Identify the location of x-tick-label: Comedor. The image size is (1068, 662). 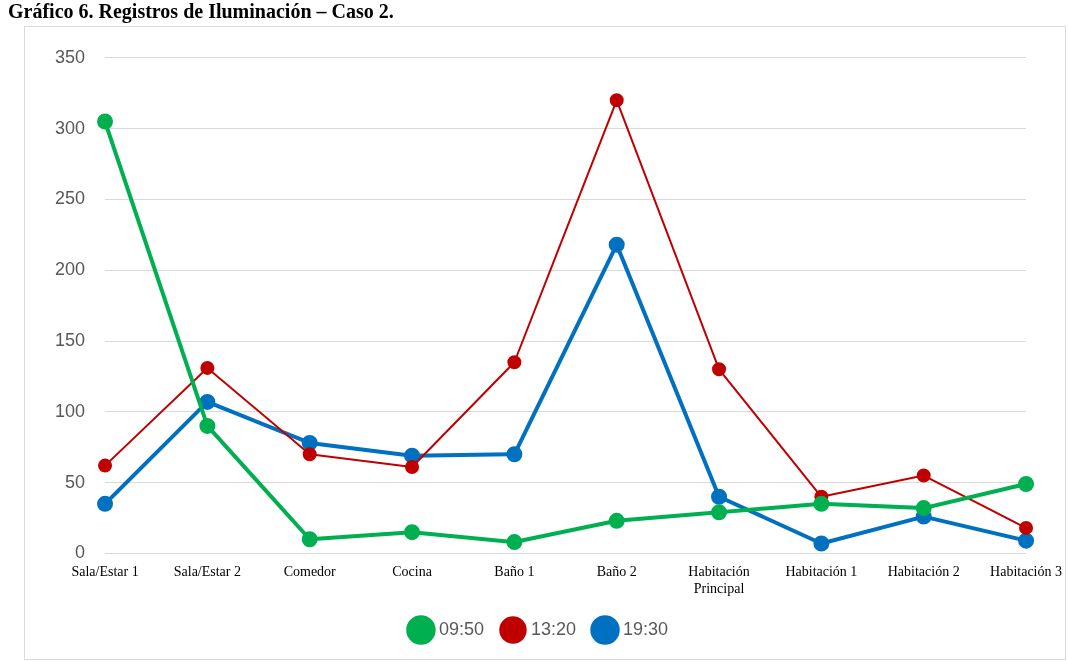
(310, 572).